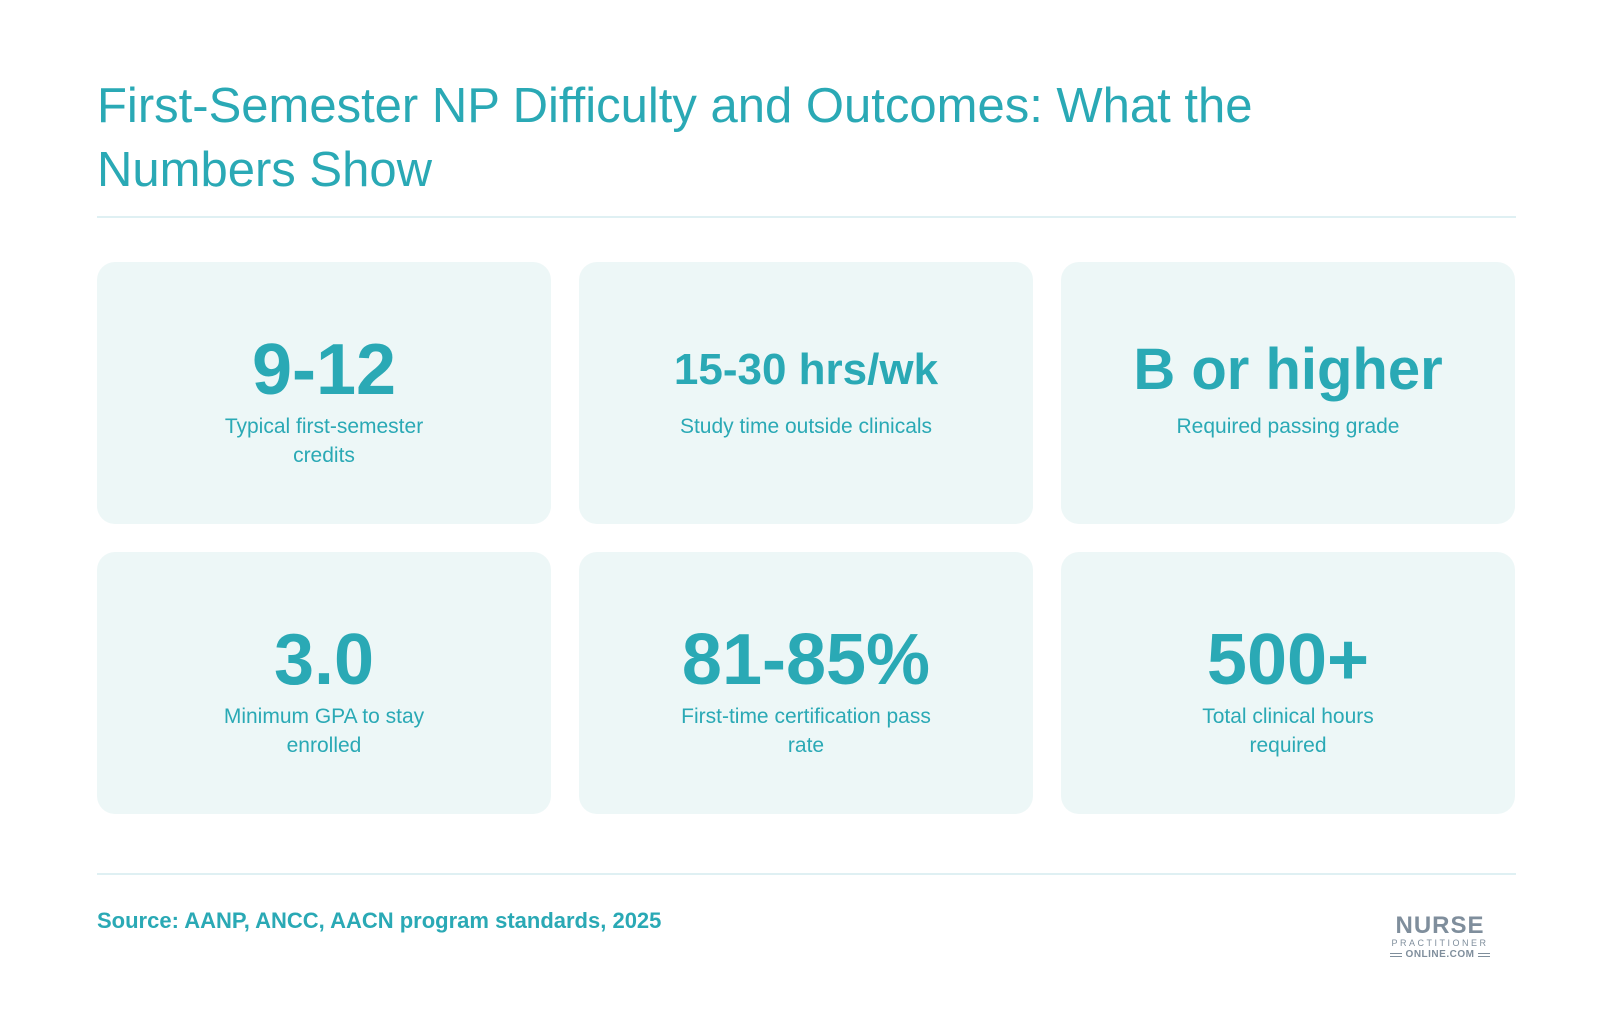 This screenshot has width=1600, height=1028. I want to click on stat-card-passing-grade: B or higher Required passing grade, so click(1288, 393).